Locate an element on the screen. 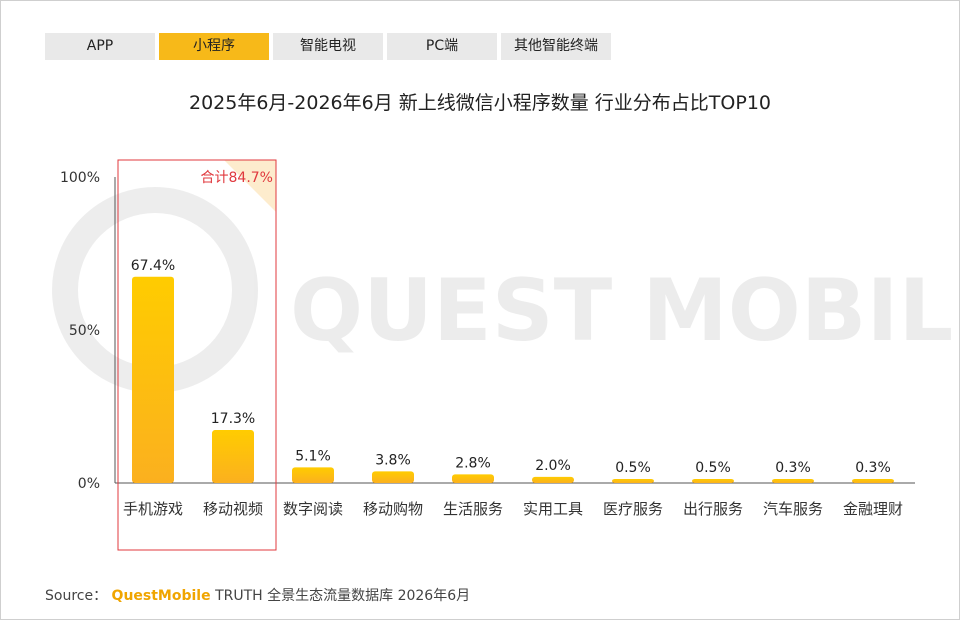 This screenshot has height=620, width=960. highlight-box is located at coordinates (197, 355).